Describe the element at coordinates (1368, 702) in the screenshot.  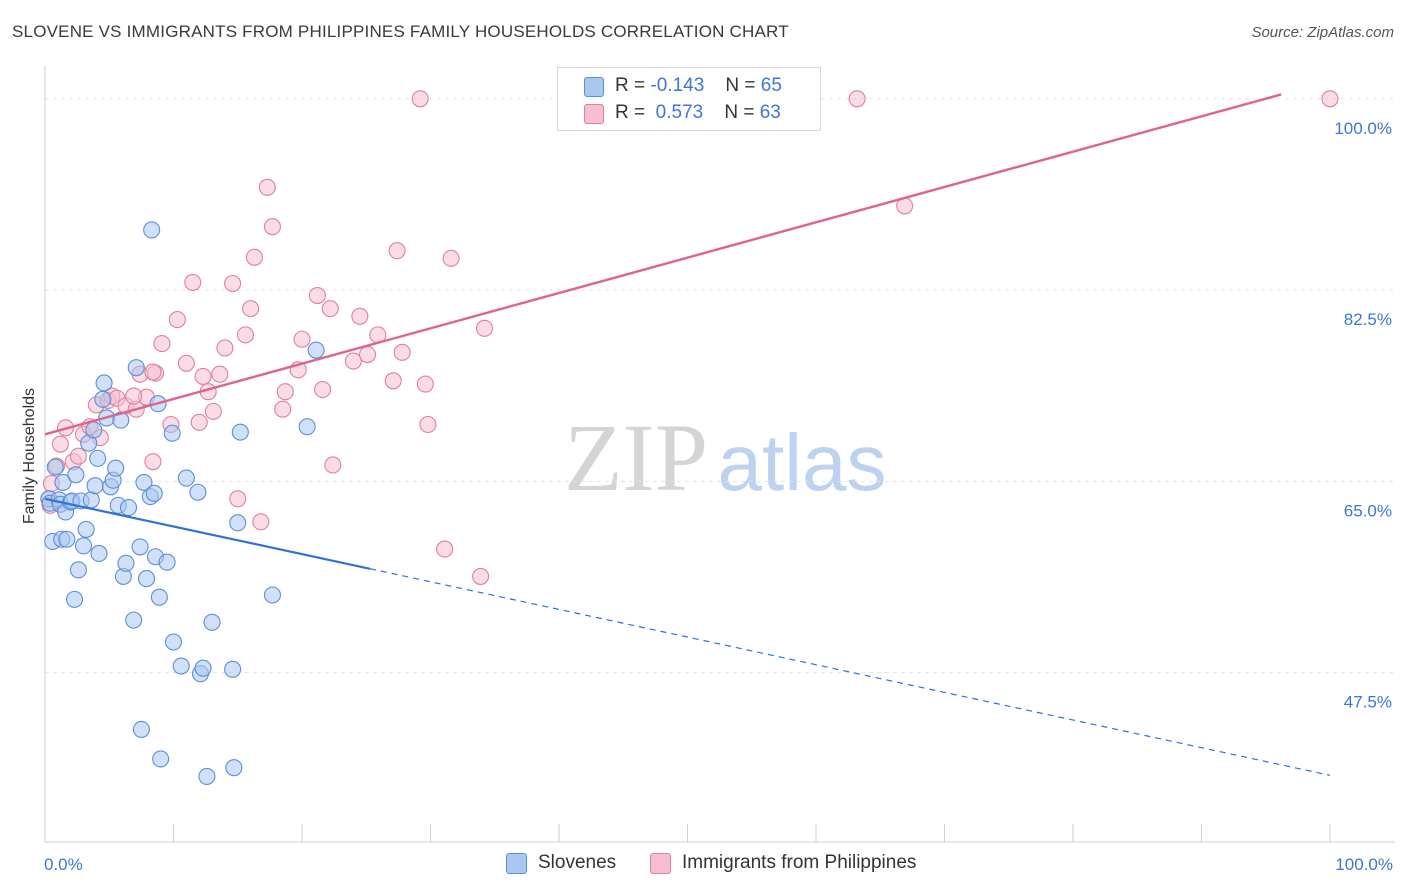
I see `y-tick-label: 47.5%` at that location.